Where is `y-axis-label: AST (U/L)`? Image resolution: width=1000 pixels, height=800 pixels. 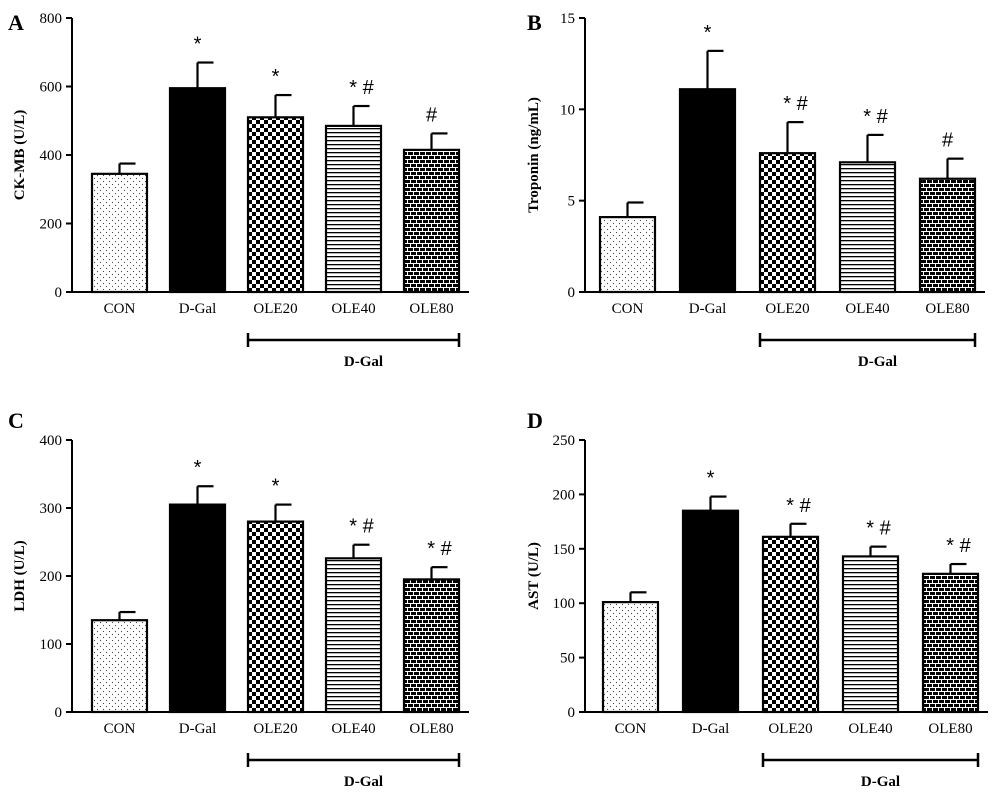
y-axis-label: AST (U/L) is located at coordinates (534, 576).